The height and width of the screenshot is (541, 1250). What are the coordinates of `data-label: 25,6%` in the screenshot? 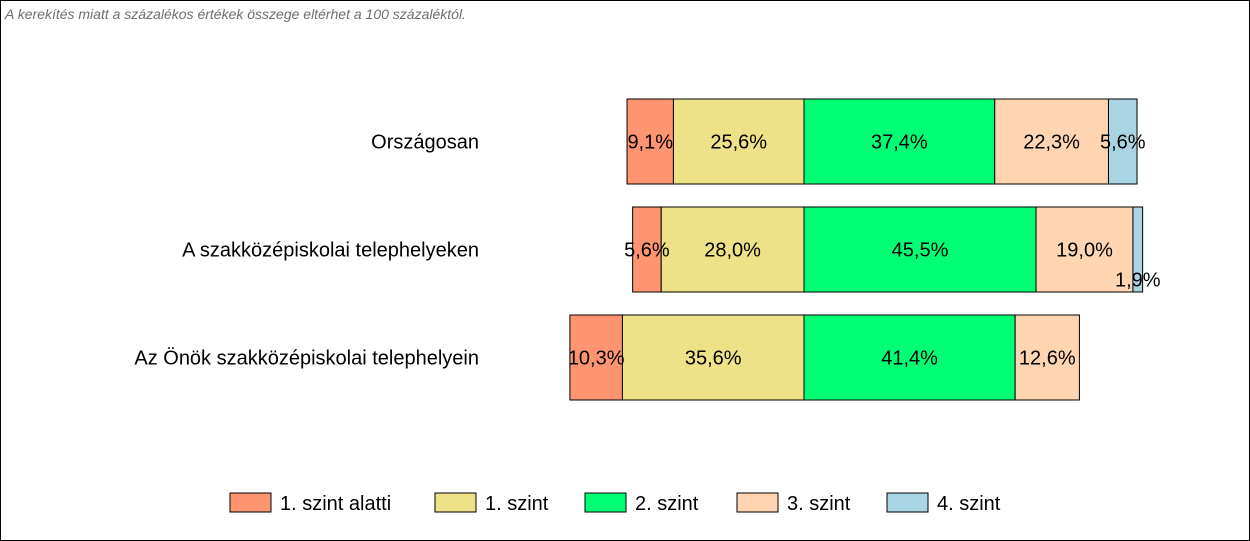 It's located at (738, 143).